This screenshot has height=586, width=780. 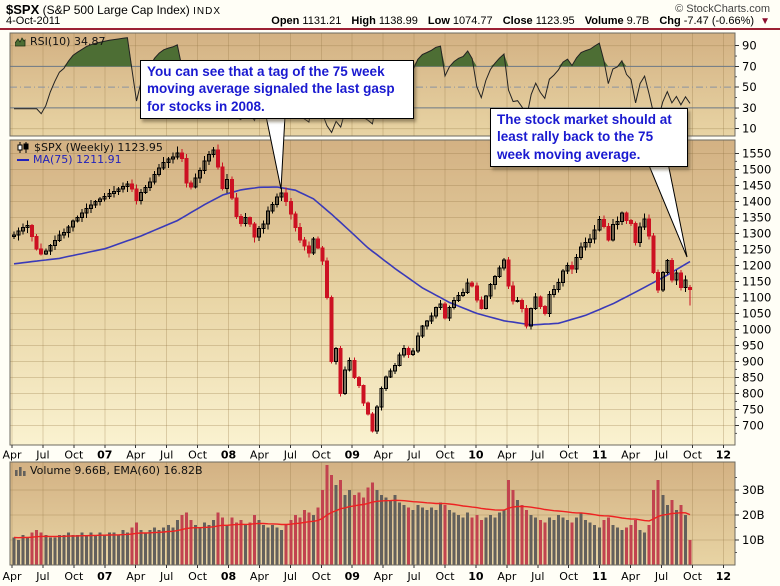 What do you see at coordinates (723, 576) in the screenshot?
I see `x-tick-label-bottom: 12` at bounding box center [723, 576].